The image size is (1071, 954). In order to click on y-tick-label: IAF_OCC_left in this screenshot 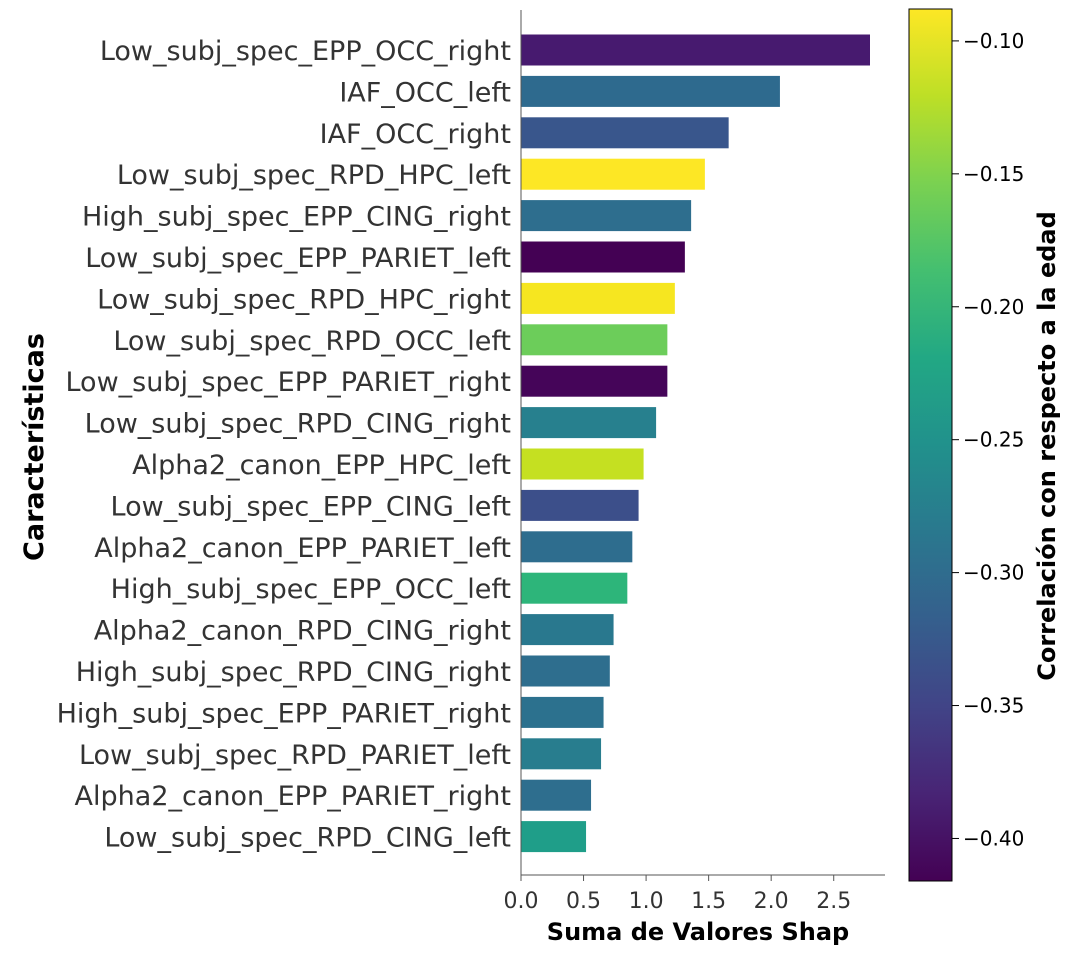, I will do `click(425, 92)`.